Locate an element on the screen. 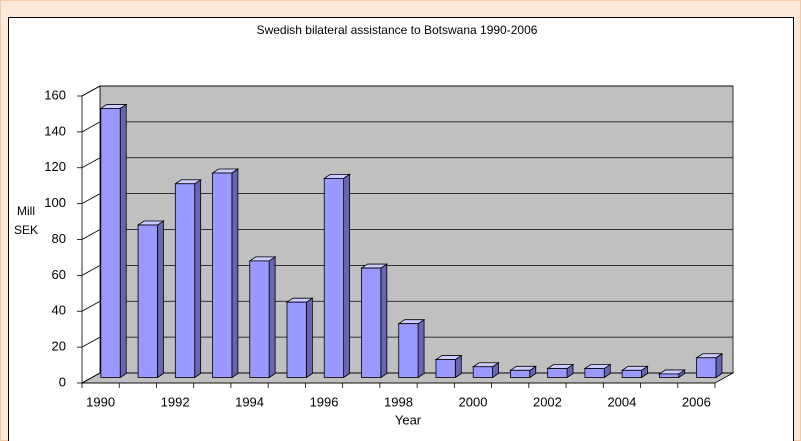 The width and height of the screenshot is (801, 441). x-tick-label: 1990 is located at coordinates (100, 401).